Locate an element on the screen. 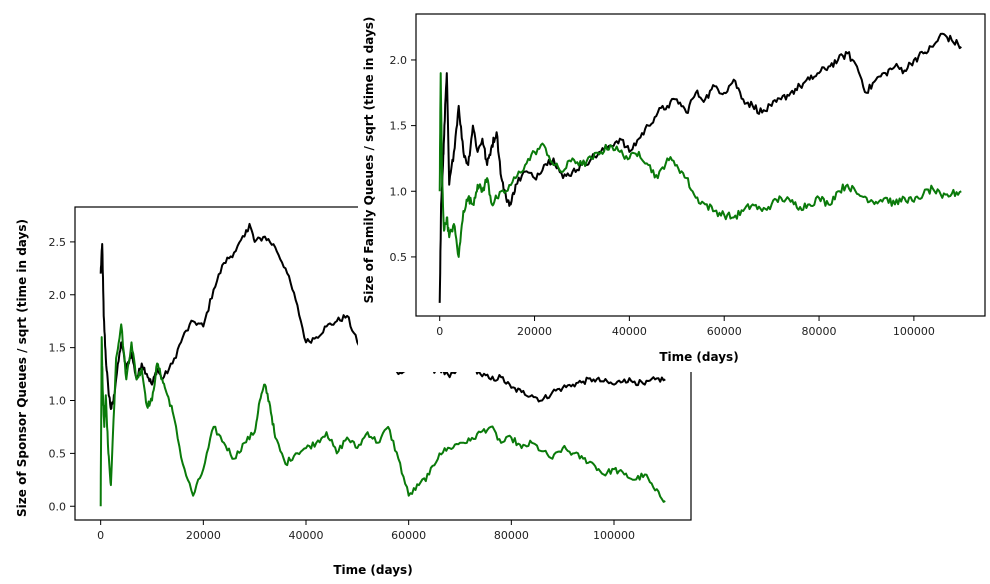  family-xtick-label: 100000 is located at coordinates (914, 331).